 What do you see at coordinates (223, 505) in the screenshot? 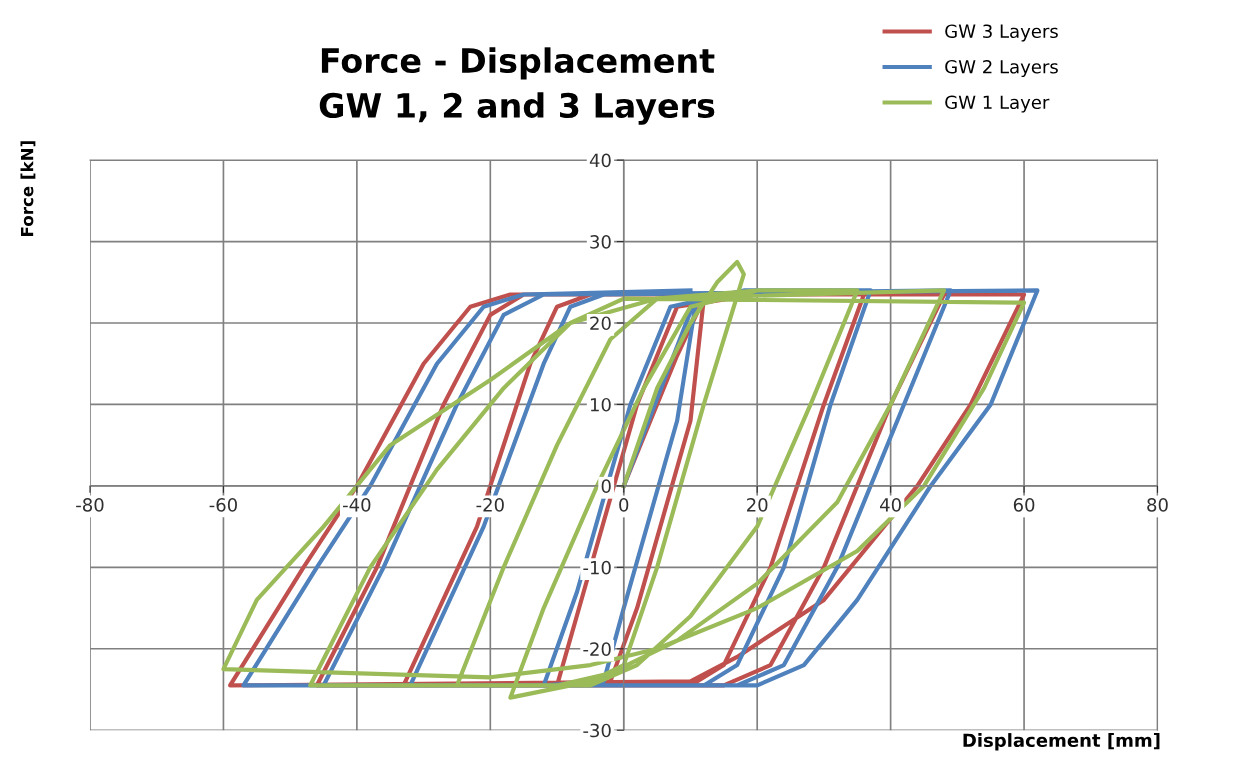
I see `x-tick-label: -60` at bounding box center [223, 505].